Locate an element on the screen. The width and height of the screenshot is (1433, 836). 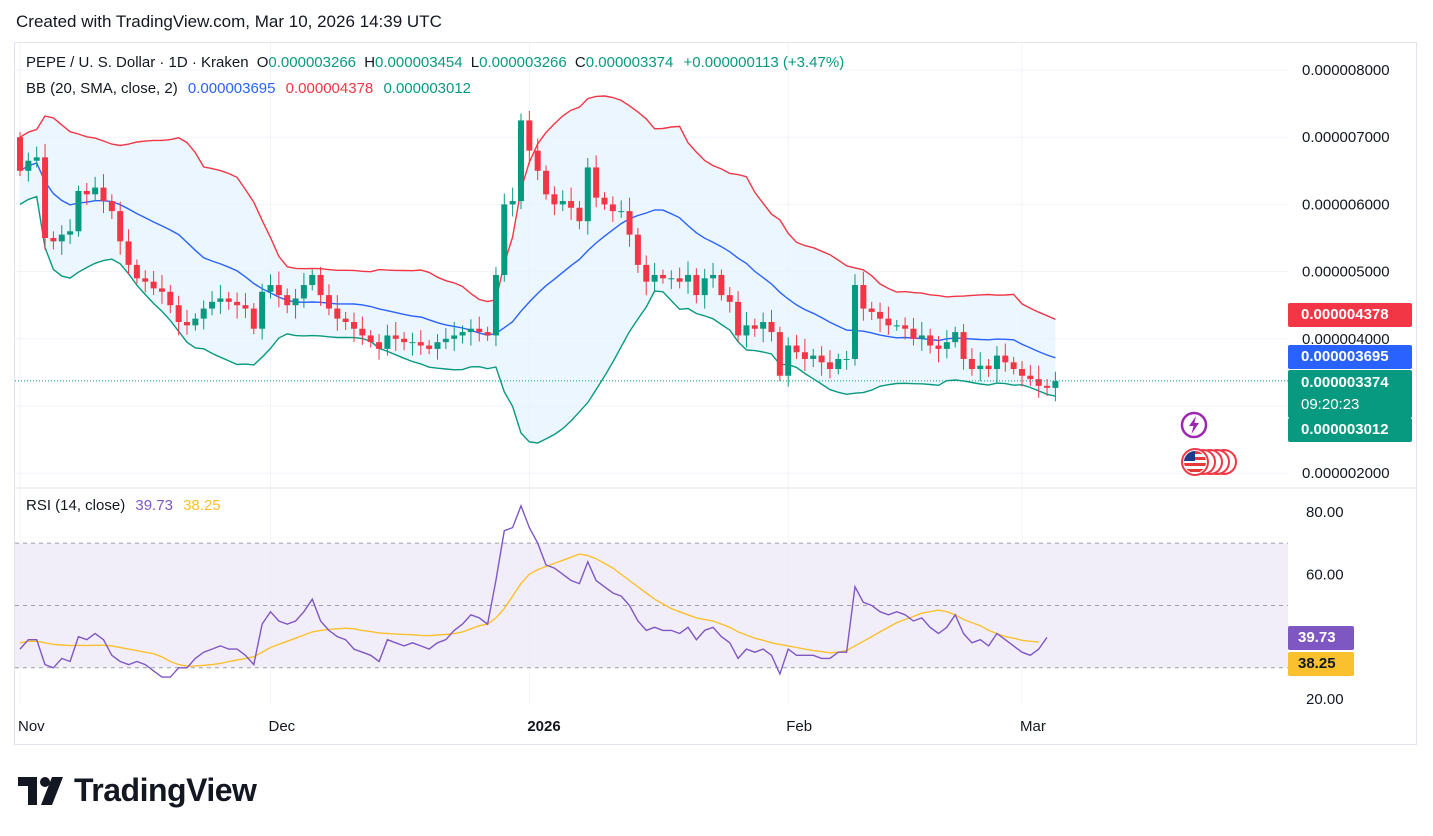
rsi-label: RSI (14, close) is located at coordinates (76, 505).